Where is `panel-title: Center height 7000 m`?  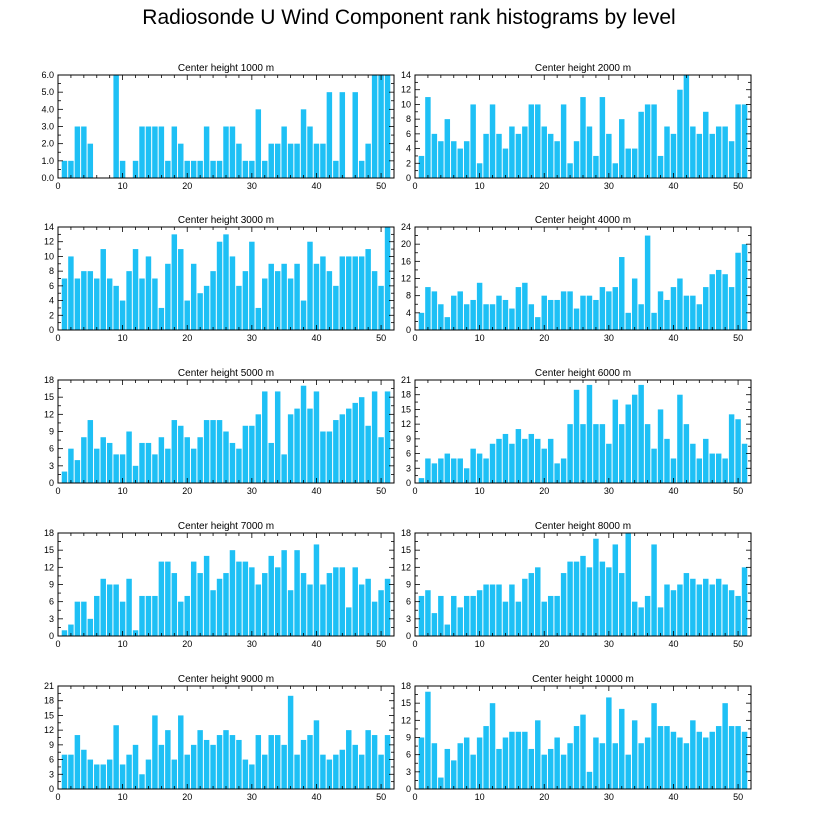 panel-title: Center height 7000 m is located at coordinates (226, 526).